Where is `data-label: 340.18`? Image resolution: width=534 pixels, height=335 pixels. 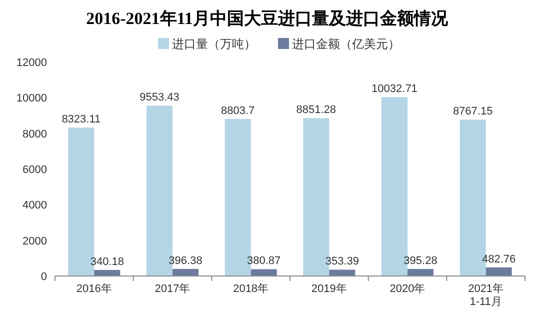
data-label: 340.18 is located at coordinates (107, 262).